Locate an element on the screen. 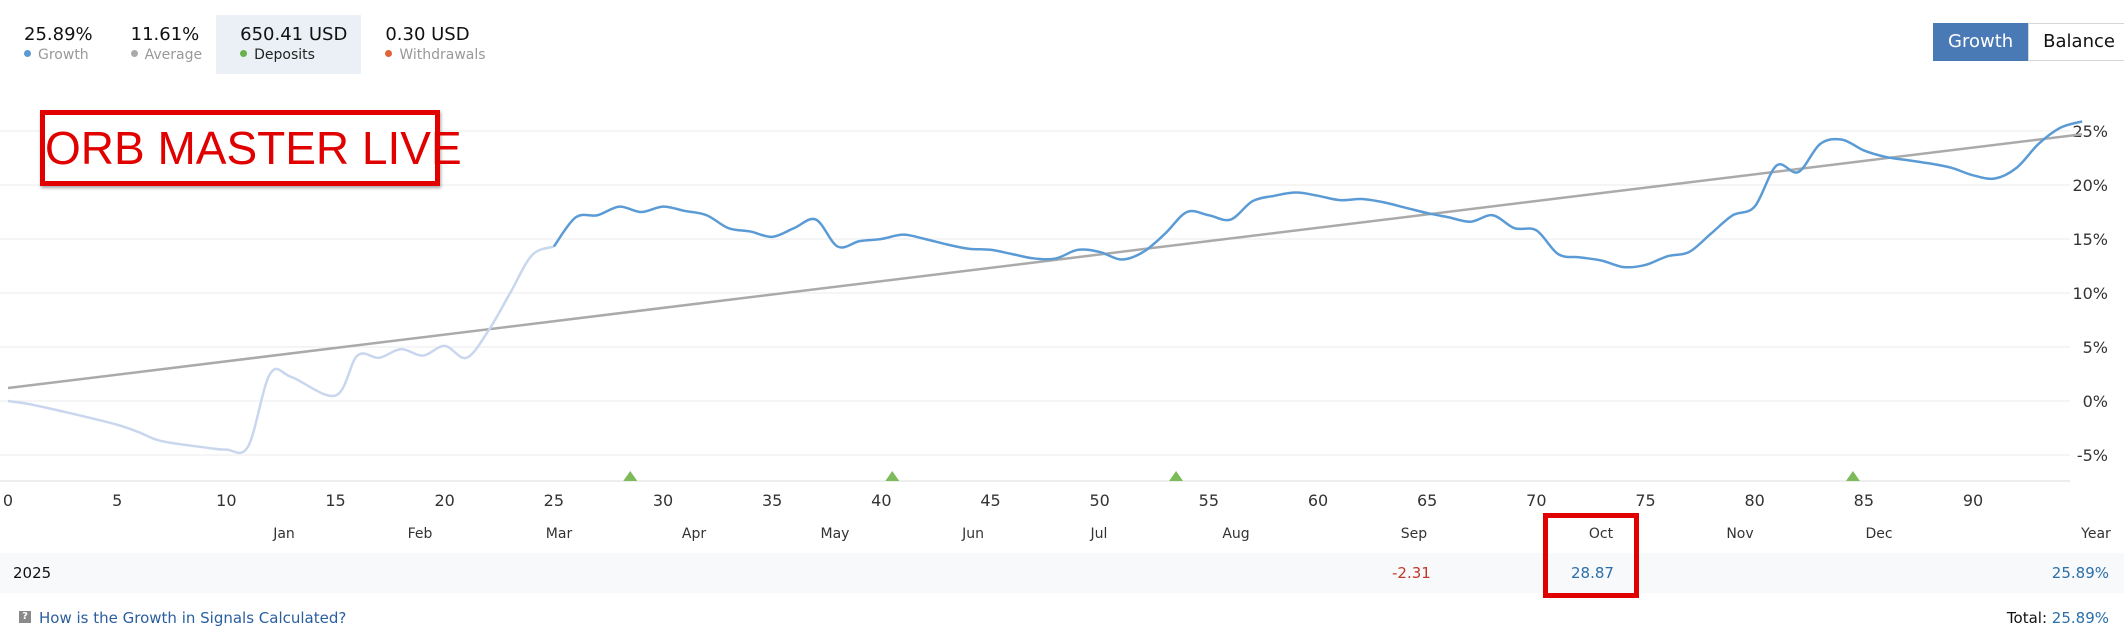  stat-deposits-value: 650.41 USD is located at coordinates (294, 34).